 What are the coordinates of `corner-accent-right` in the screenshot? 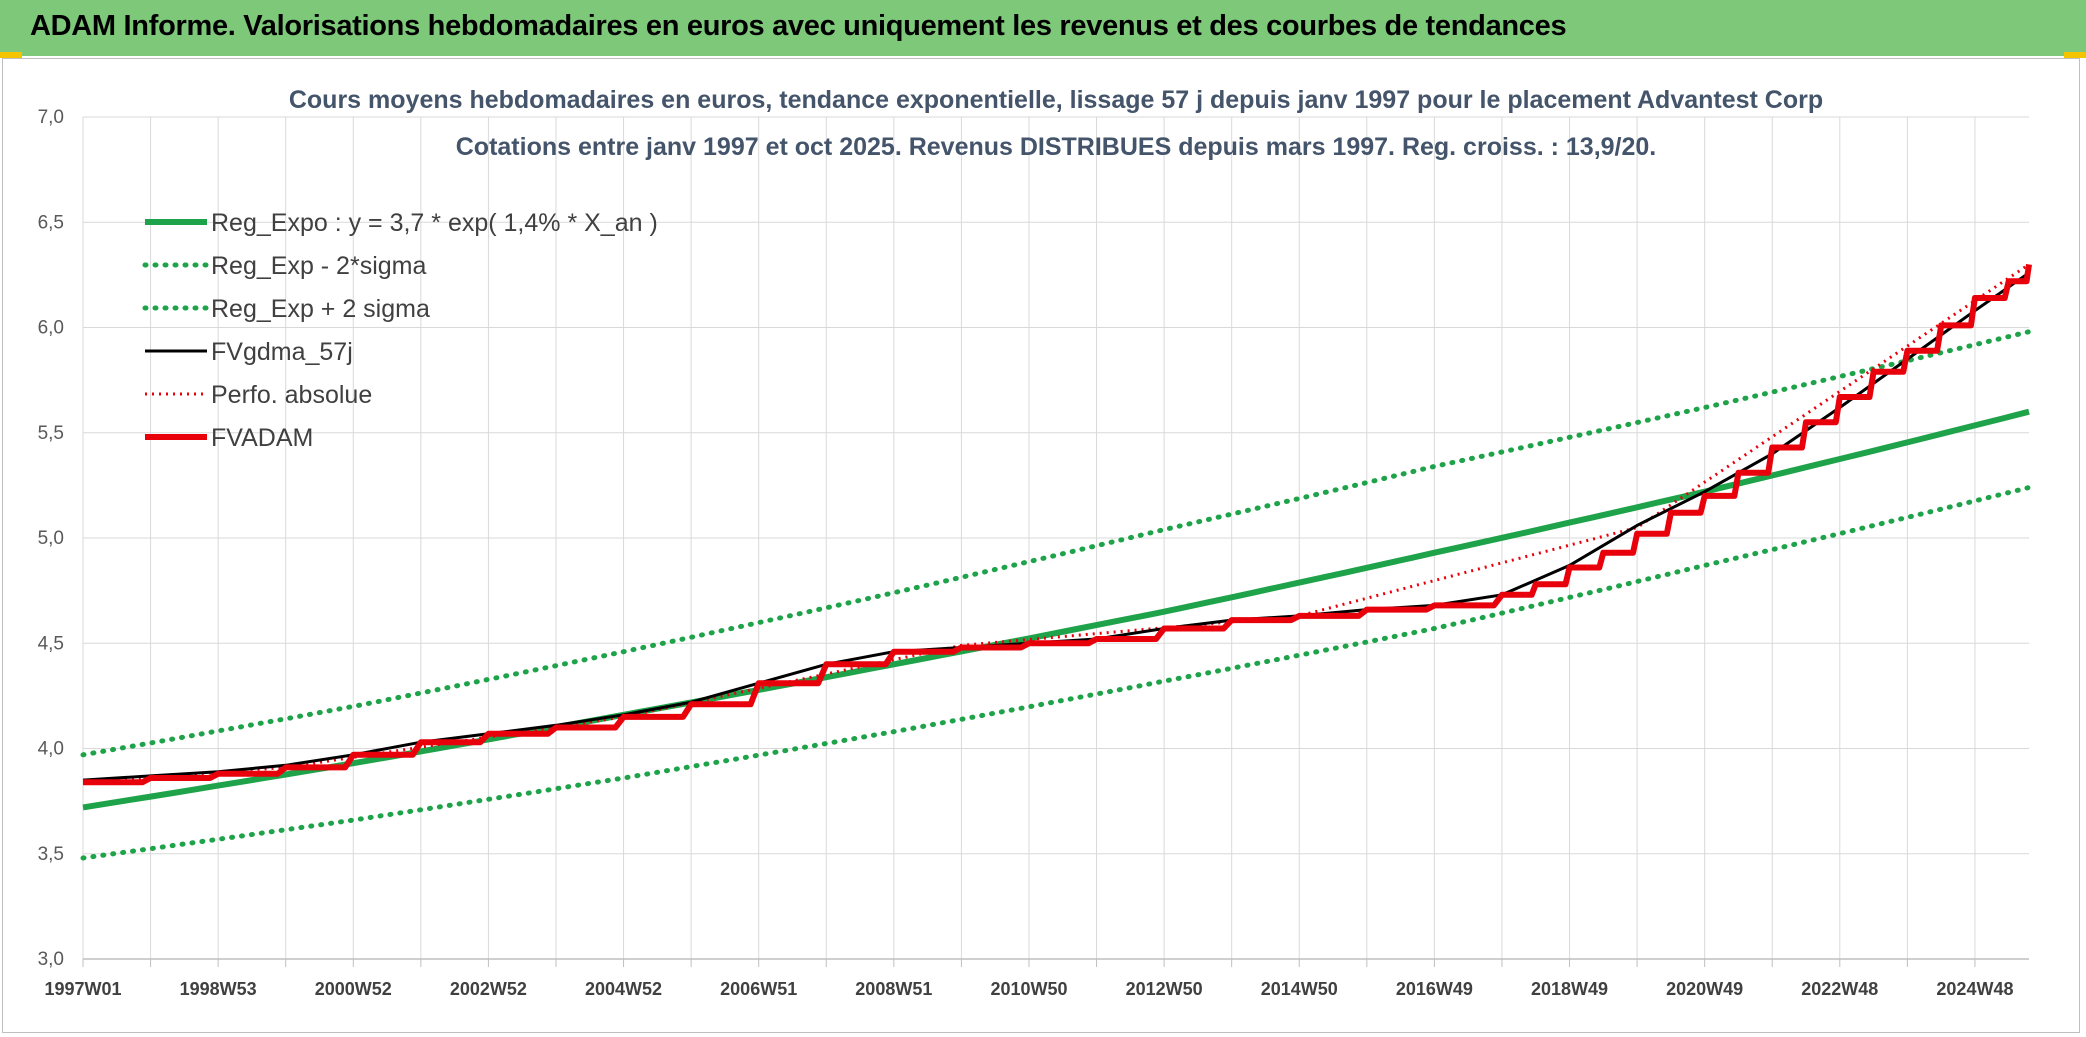 It's located at (2075, 55).